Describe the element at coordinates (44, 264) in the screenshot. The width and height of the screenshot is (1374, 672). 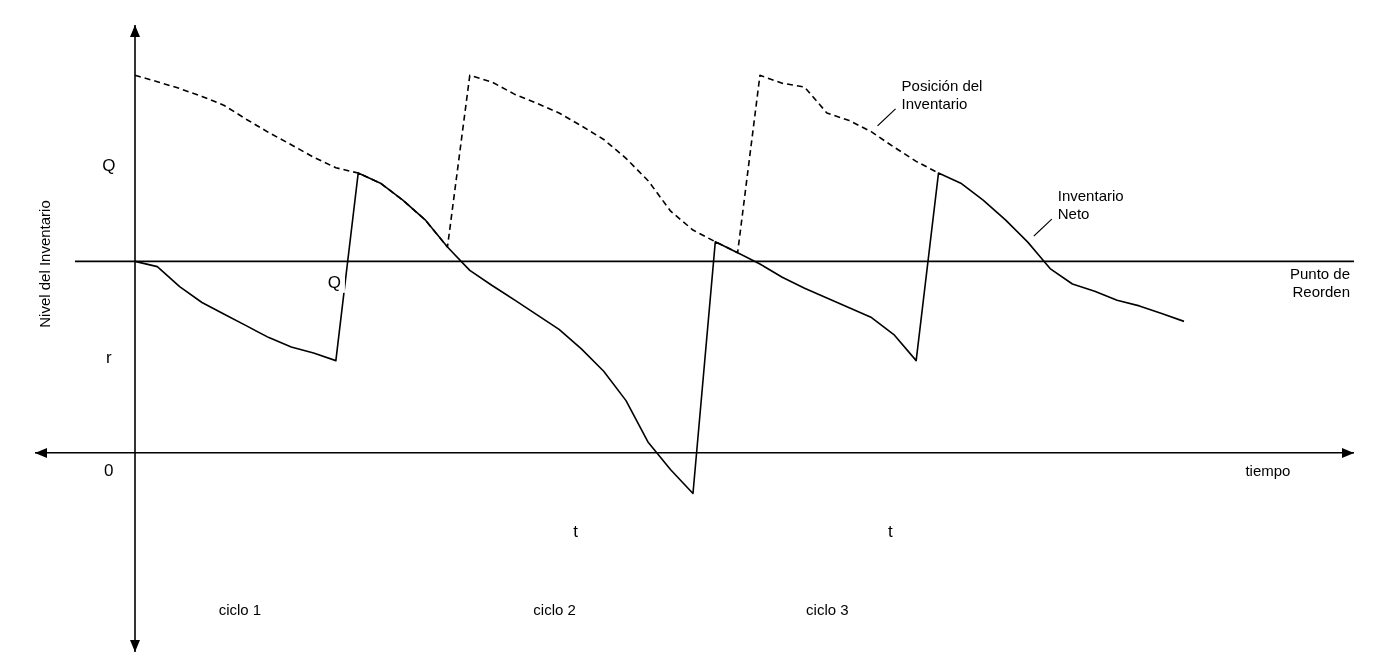
I see `text: Nivel del Inventario` at that location.